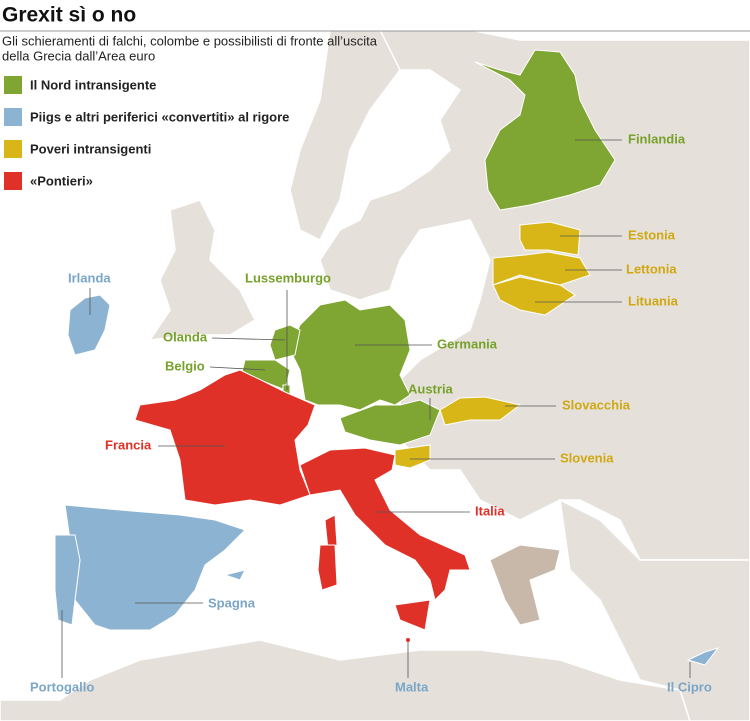 This screenshot has height=721, width=750. What do you see at coordinates (525, 585) in the screenshot?
I see `greece` at bounding box center [525, 585].